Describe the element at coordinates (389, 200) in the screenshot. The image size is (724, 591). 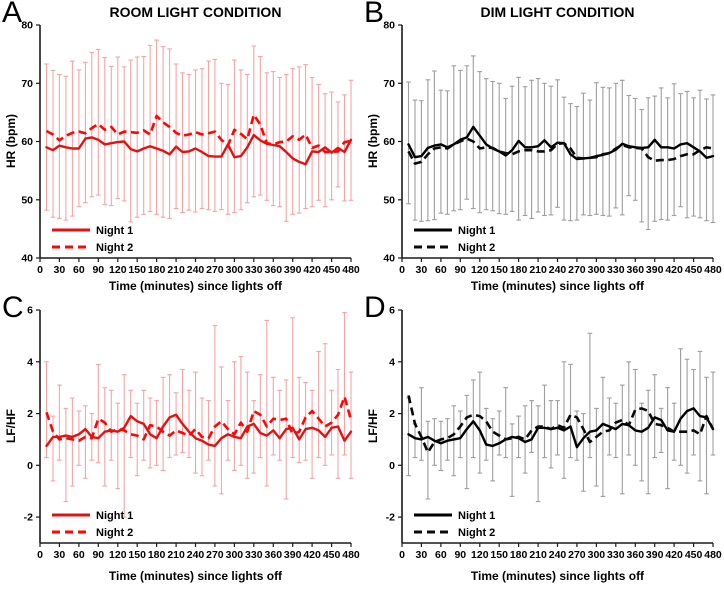
I see `y-tick-label: 50` at that location.